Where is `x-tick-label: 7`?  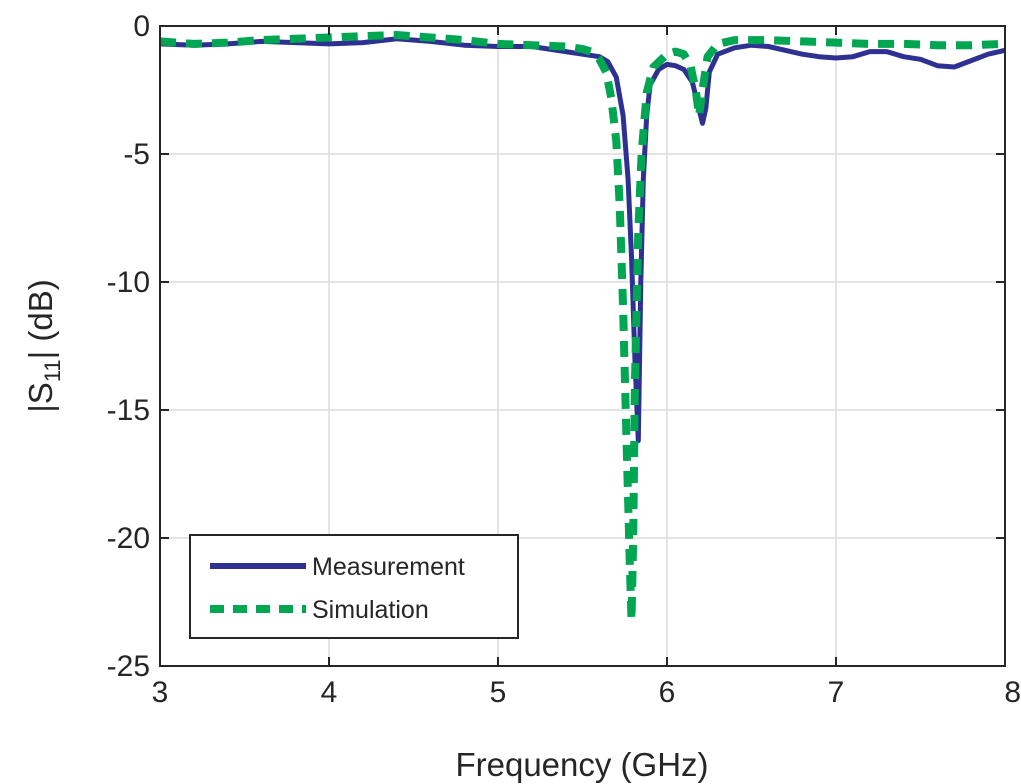
x-tick-label: 7 is located at coordinates (836, 692).